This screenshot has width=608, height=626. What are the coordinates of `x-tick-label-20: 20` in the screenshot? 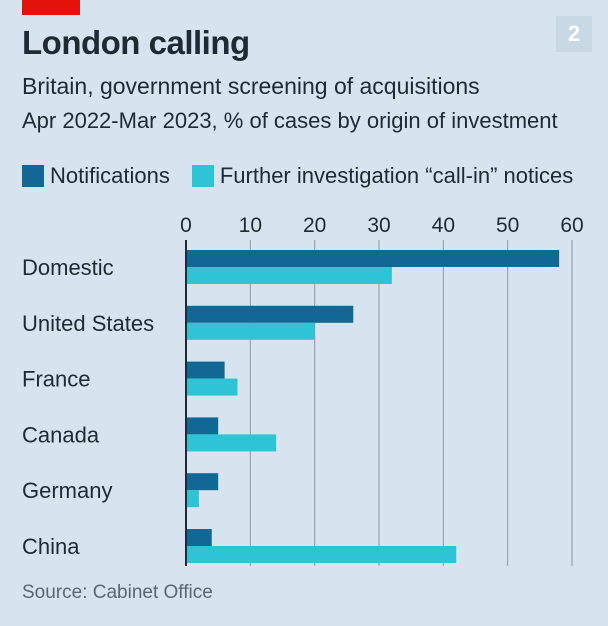 It's located at (314, 225).